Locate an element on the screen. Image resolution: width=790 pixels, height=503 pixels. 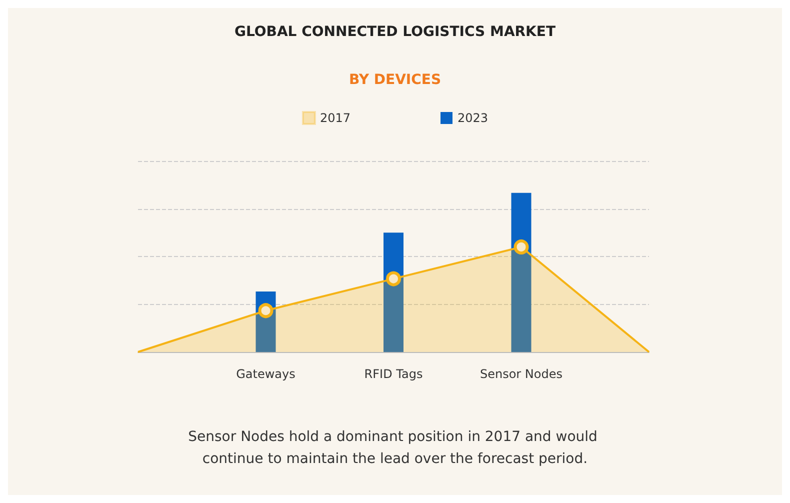
legend-label: 2017 is located at coordinates (335, 118).